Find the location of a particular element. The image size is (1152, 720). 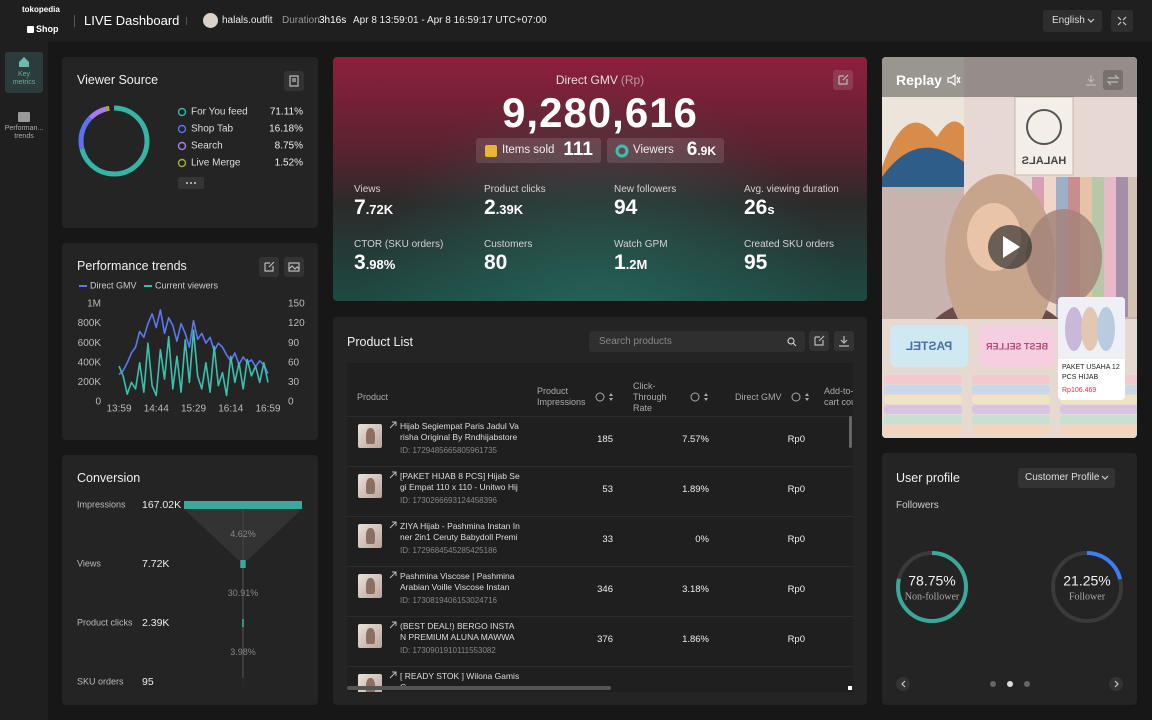

panel-title: User profile is located at coordinates (928, 478).